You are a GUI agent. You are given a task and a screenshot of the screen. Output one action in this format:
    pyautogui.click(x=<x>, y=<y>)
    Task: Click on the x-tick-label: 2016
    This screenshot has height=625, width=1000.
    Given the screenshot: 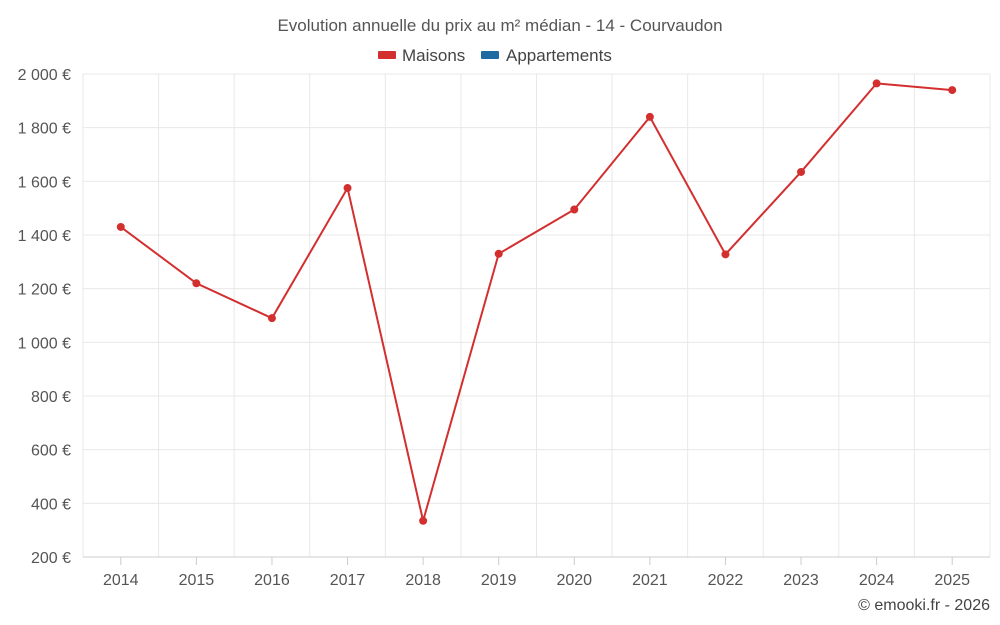 What is the action you would take?
    pyautogui.click(x=272, y=580)
    